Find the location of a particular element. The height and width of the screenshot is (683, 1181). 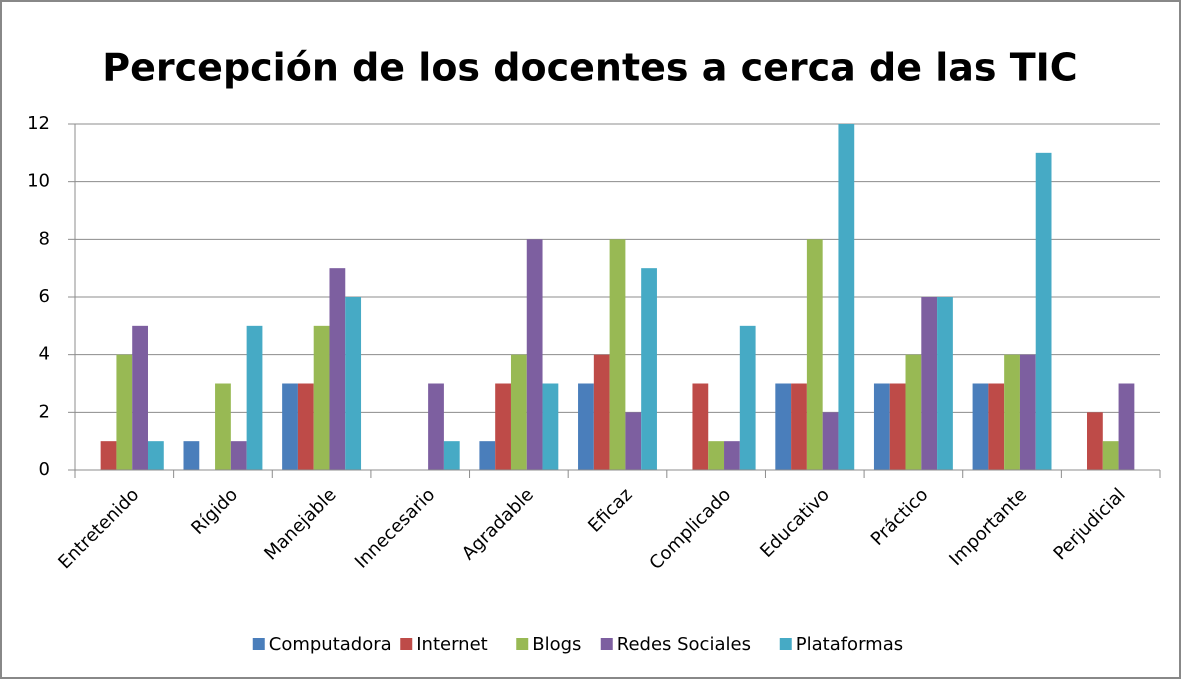

y-tick-label: 10 is located at coordinates (38, 181).